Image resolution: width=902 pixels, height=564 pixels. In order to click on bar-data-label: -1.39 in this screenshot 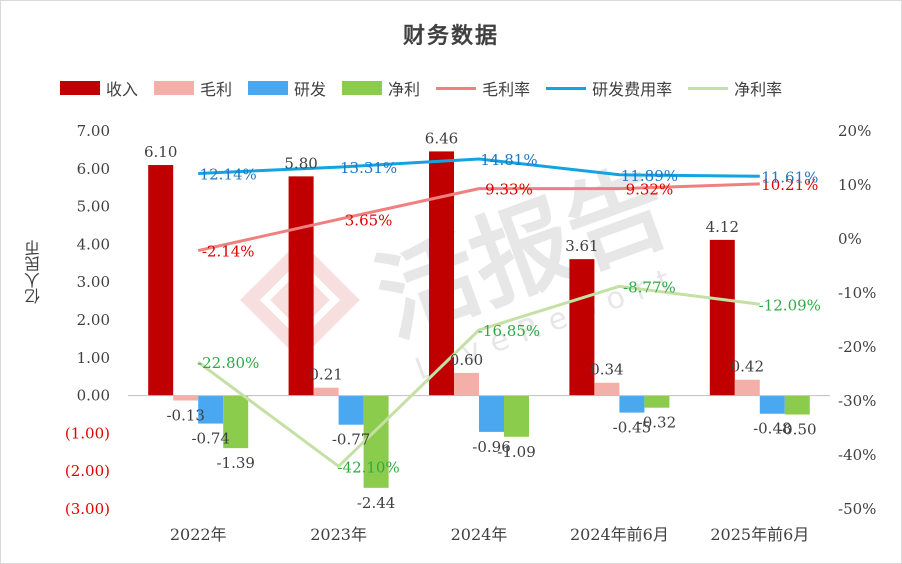, I will do `click(235, 463)`.